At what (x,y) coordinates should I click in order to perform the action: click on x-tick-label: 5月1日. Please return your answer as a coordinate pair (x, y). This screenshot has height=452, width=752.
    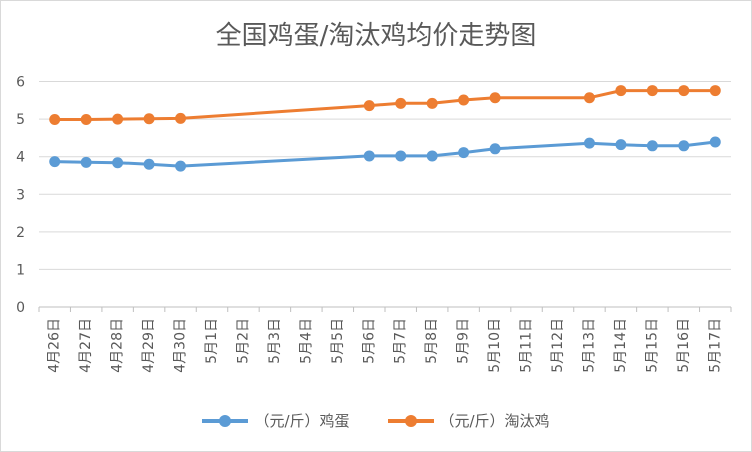
    Looking at the image, I should click on (212, 341).